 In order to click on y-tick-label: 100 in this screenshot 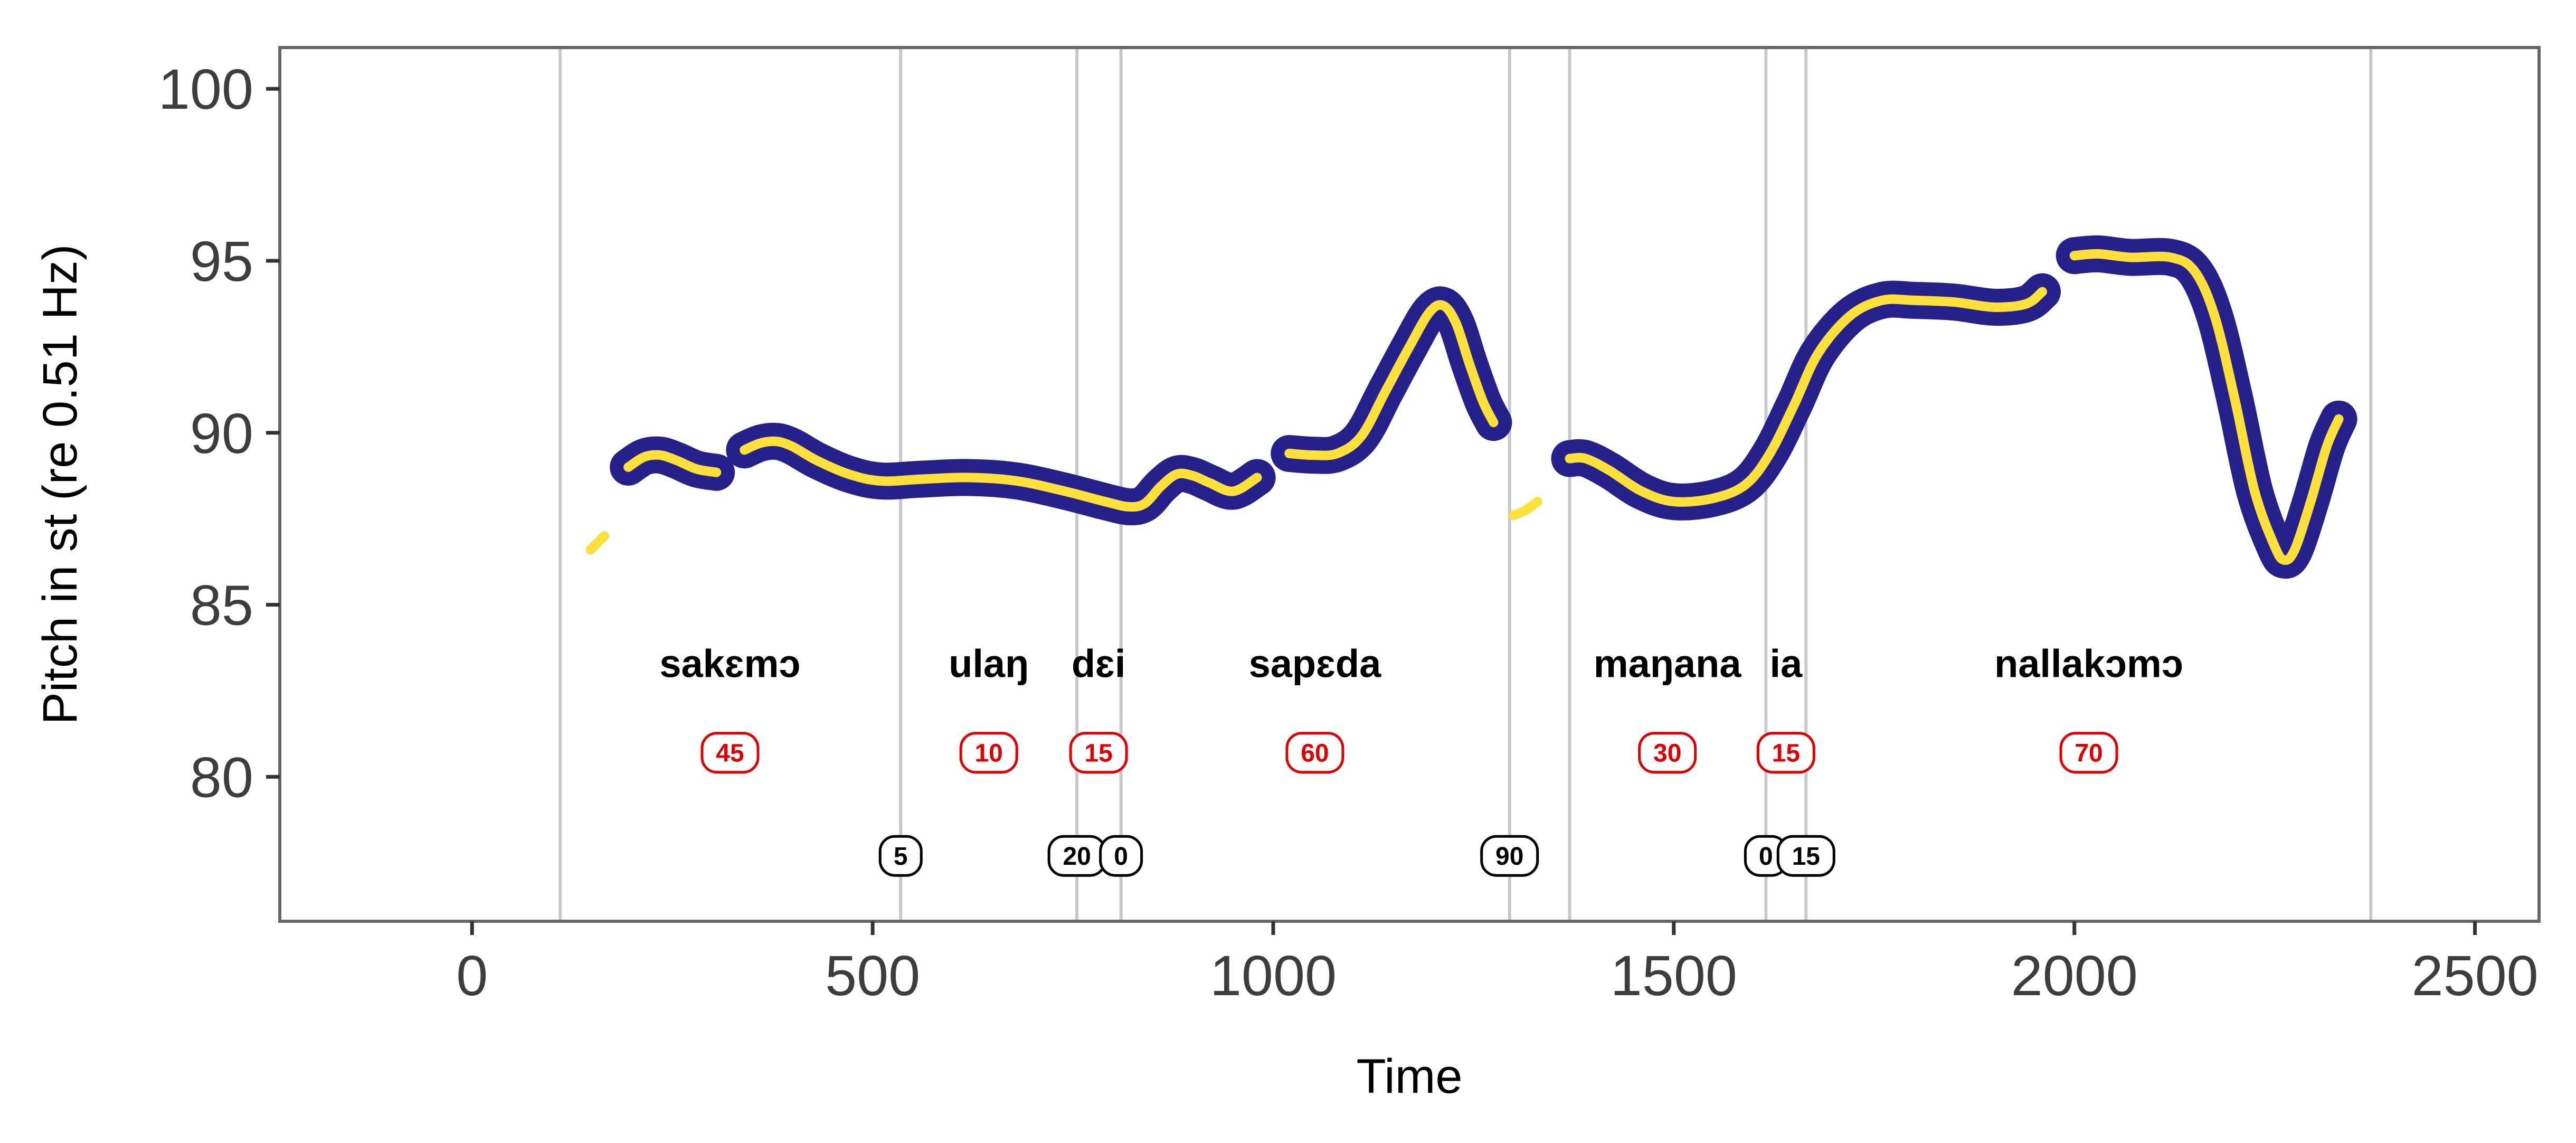, I will do `click(205, 89)`.